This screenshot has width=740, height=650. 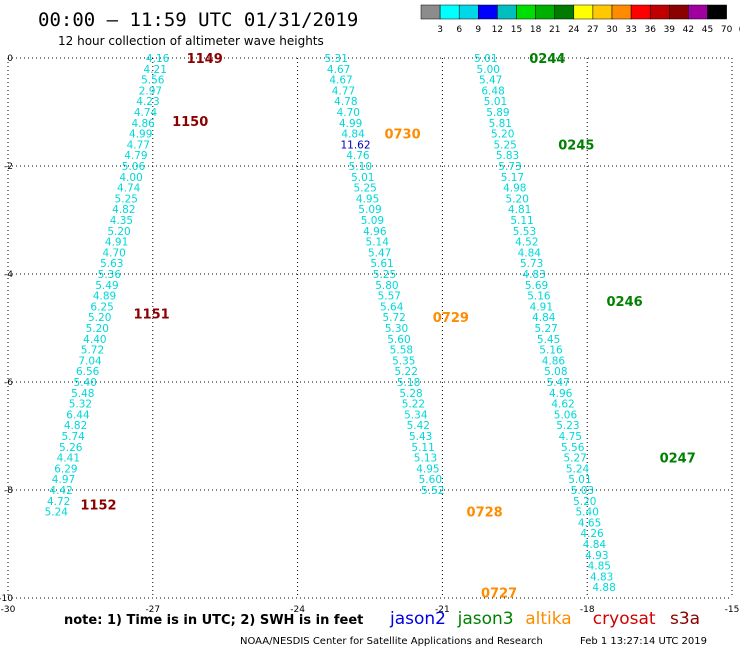 I want to click on y-tick-label: 0, so click(x=10, y=59).